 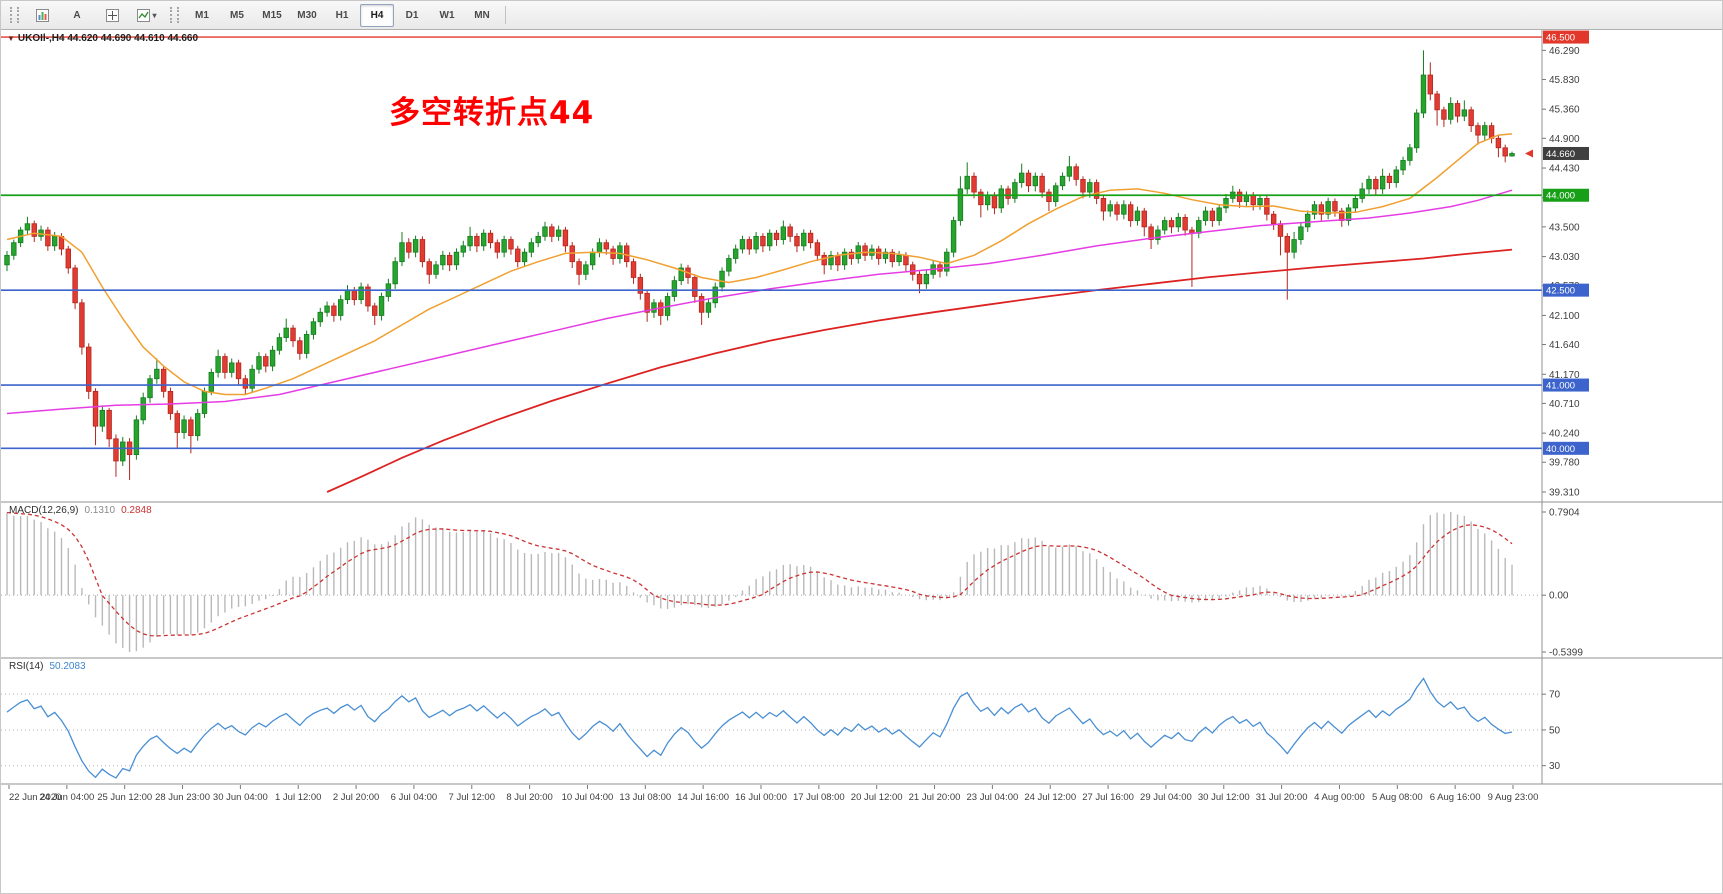 What do you see at coordinates (356, 797) in the screenshot?
I see `date-tick-label: 2 Jul 20:00` at bounding box center [356, 797].